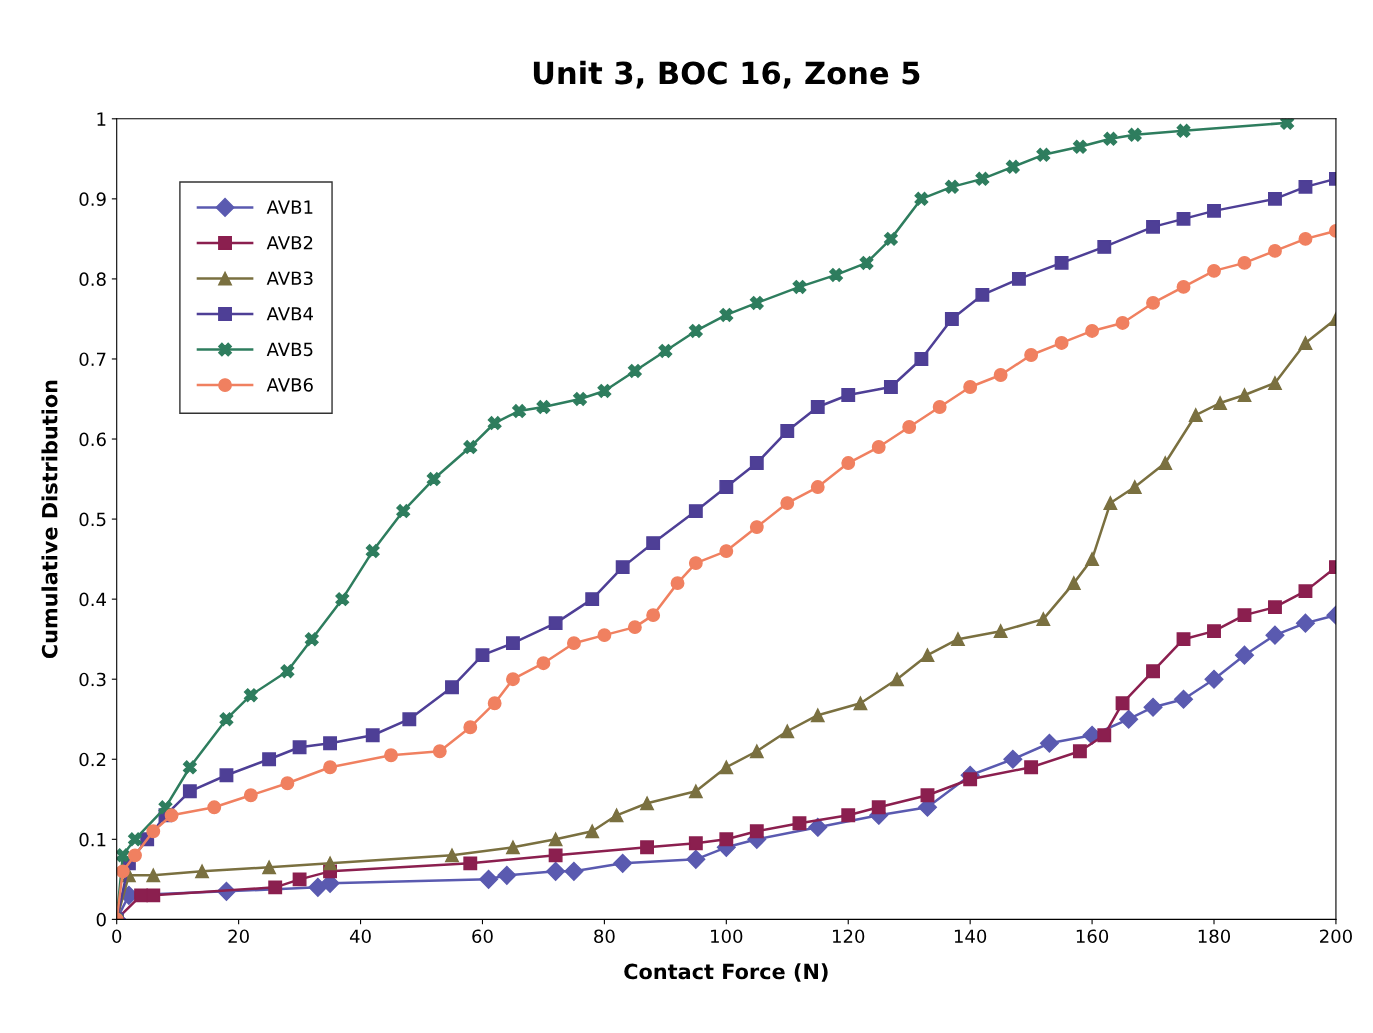 Image resolution: width=1373 pixels, height=1033 pixels. I want to click on y-tick-label: 1, so click(101, 119).